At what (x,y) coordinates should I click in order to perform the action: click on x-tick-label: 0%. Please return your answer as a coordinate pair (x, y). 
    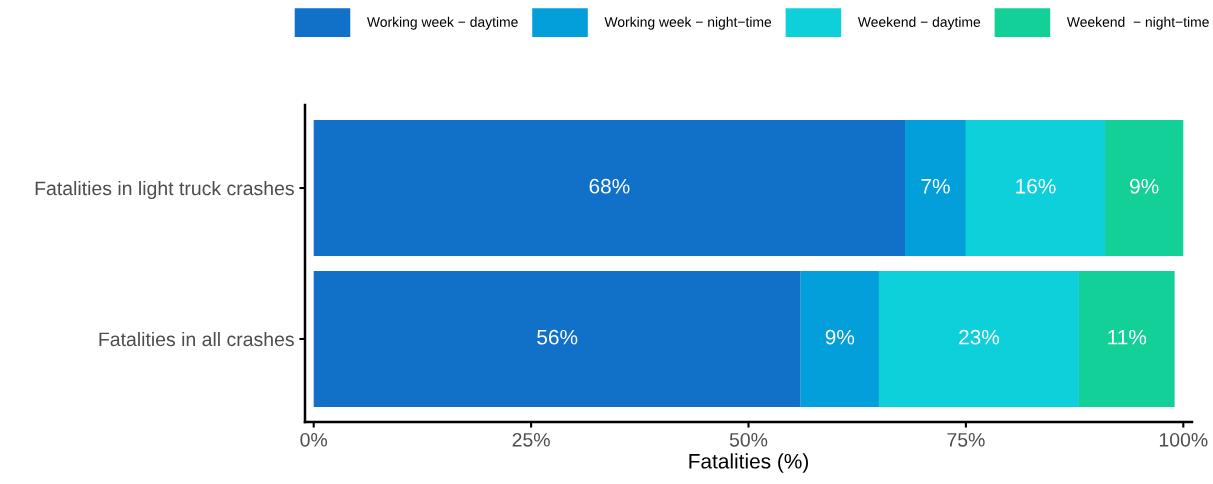
    Looking at the image, I should click on (314, 439).